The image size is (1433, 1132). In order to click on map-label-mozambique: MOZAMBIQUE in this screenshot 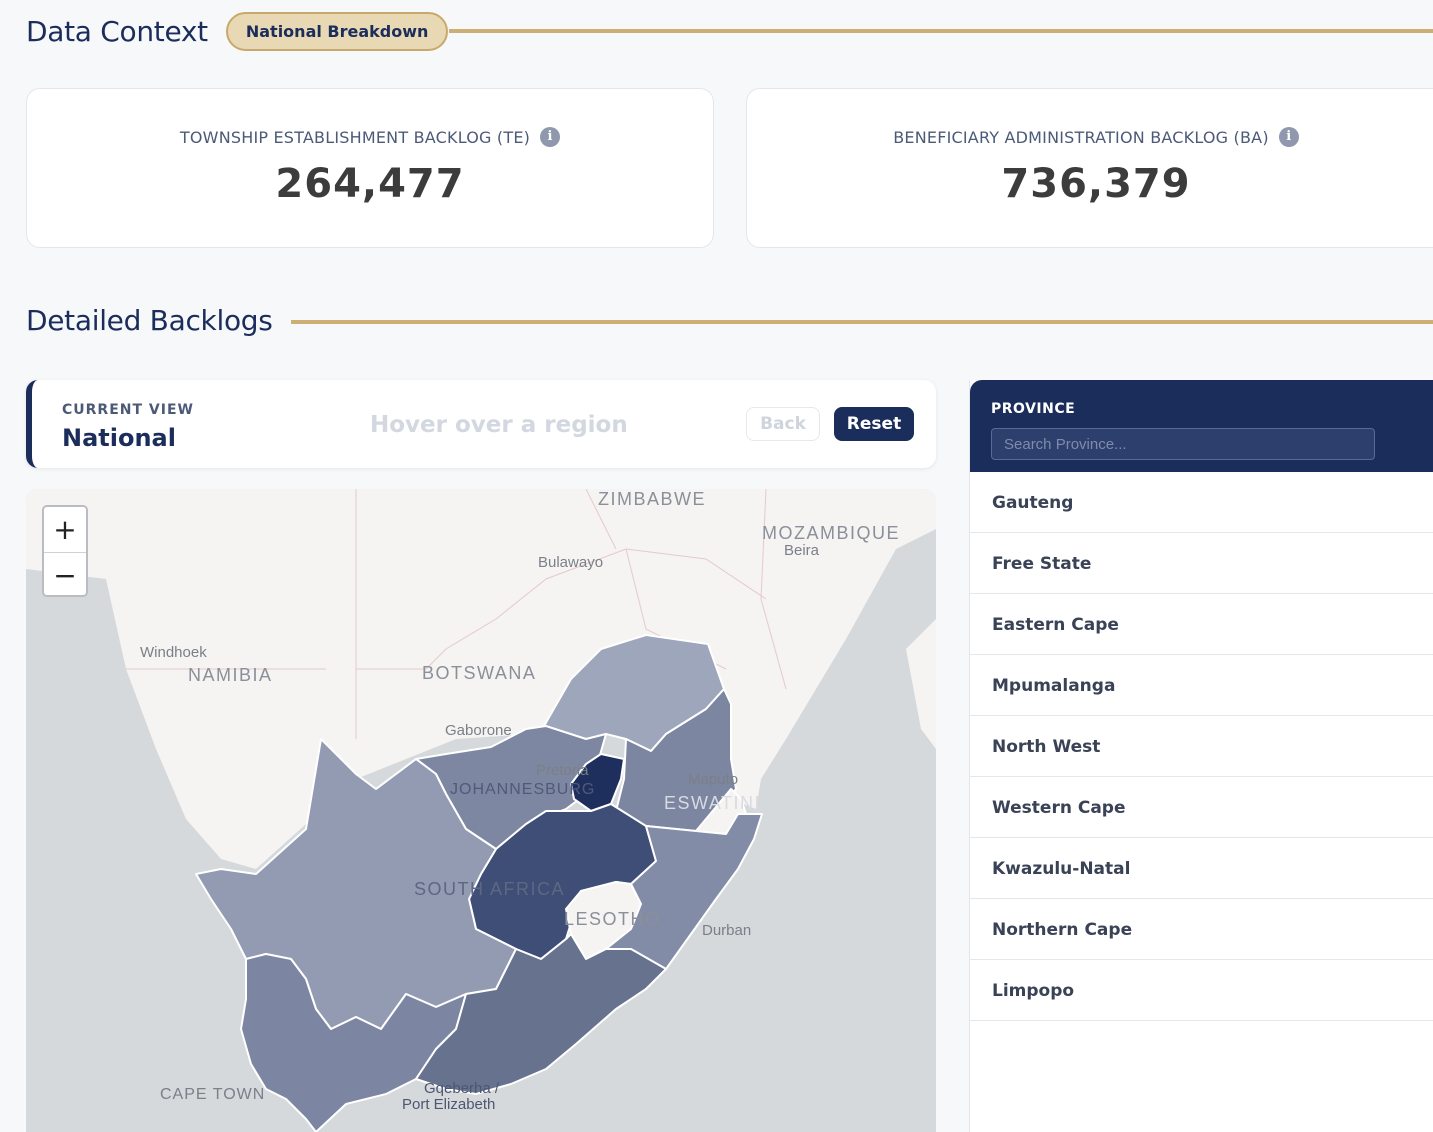, I will do `click(831, 533)`.